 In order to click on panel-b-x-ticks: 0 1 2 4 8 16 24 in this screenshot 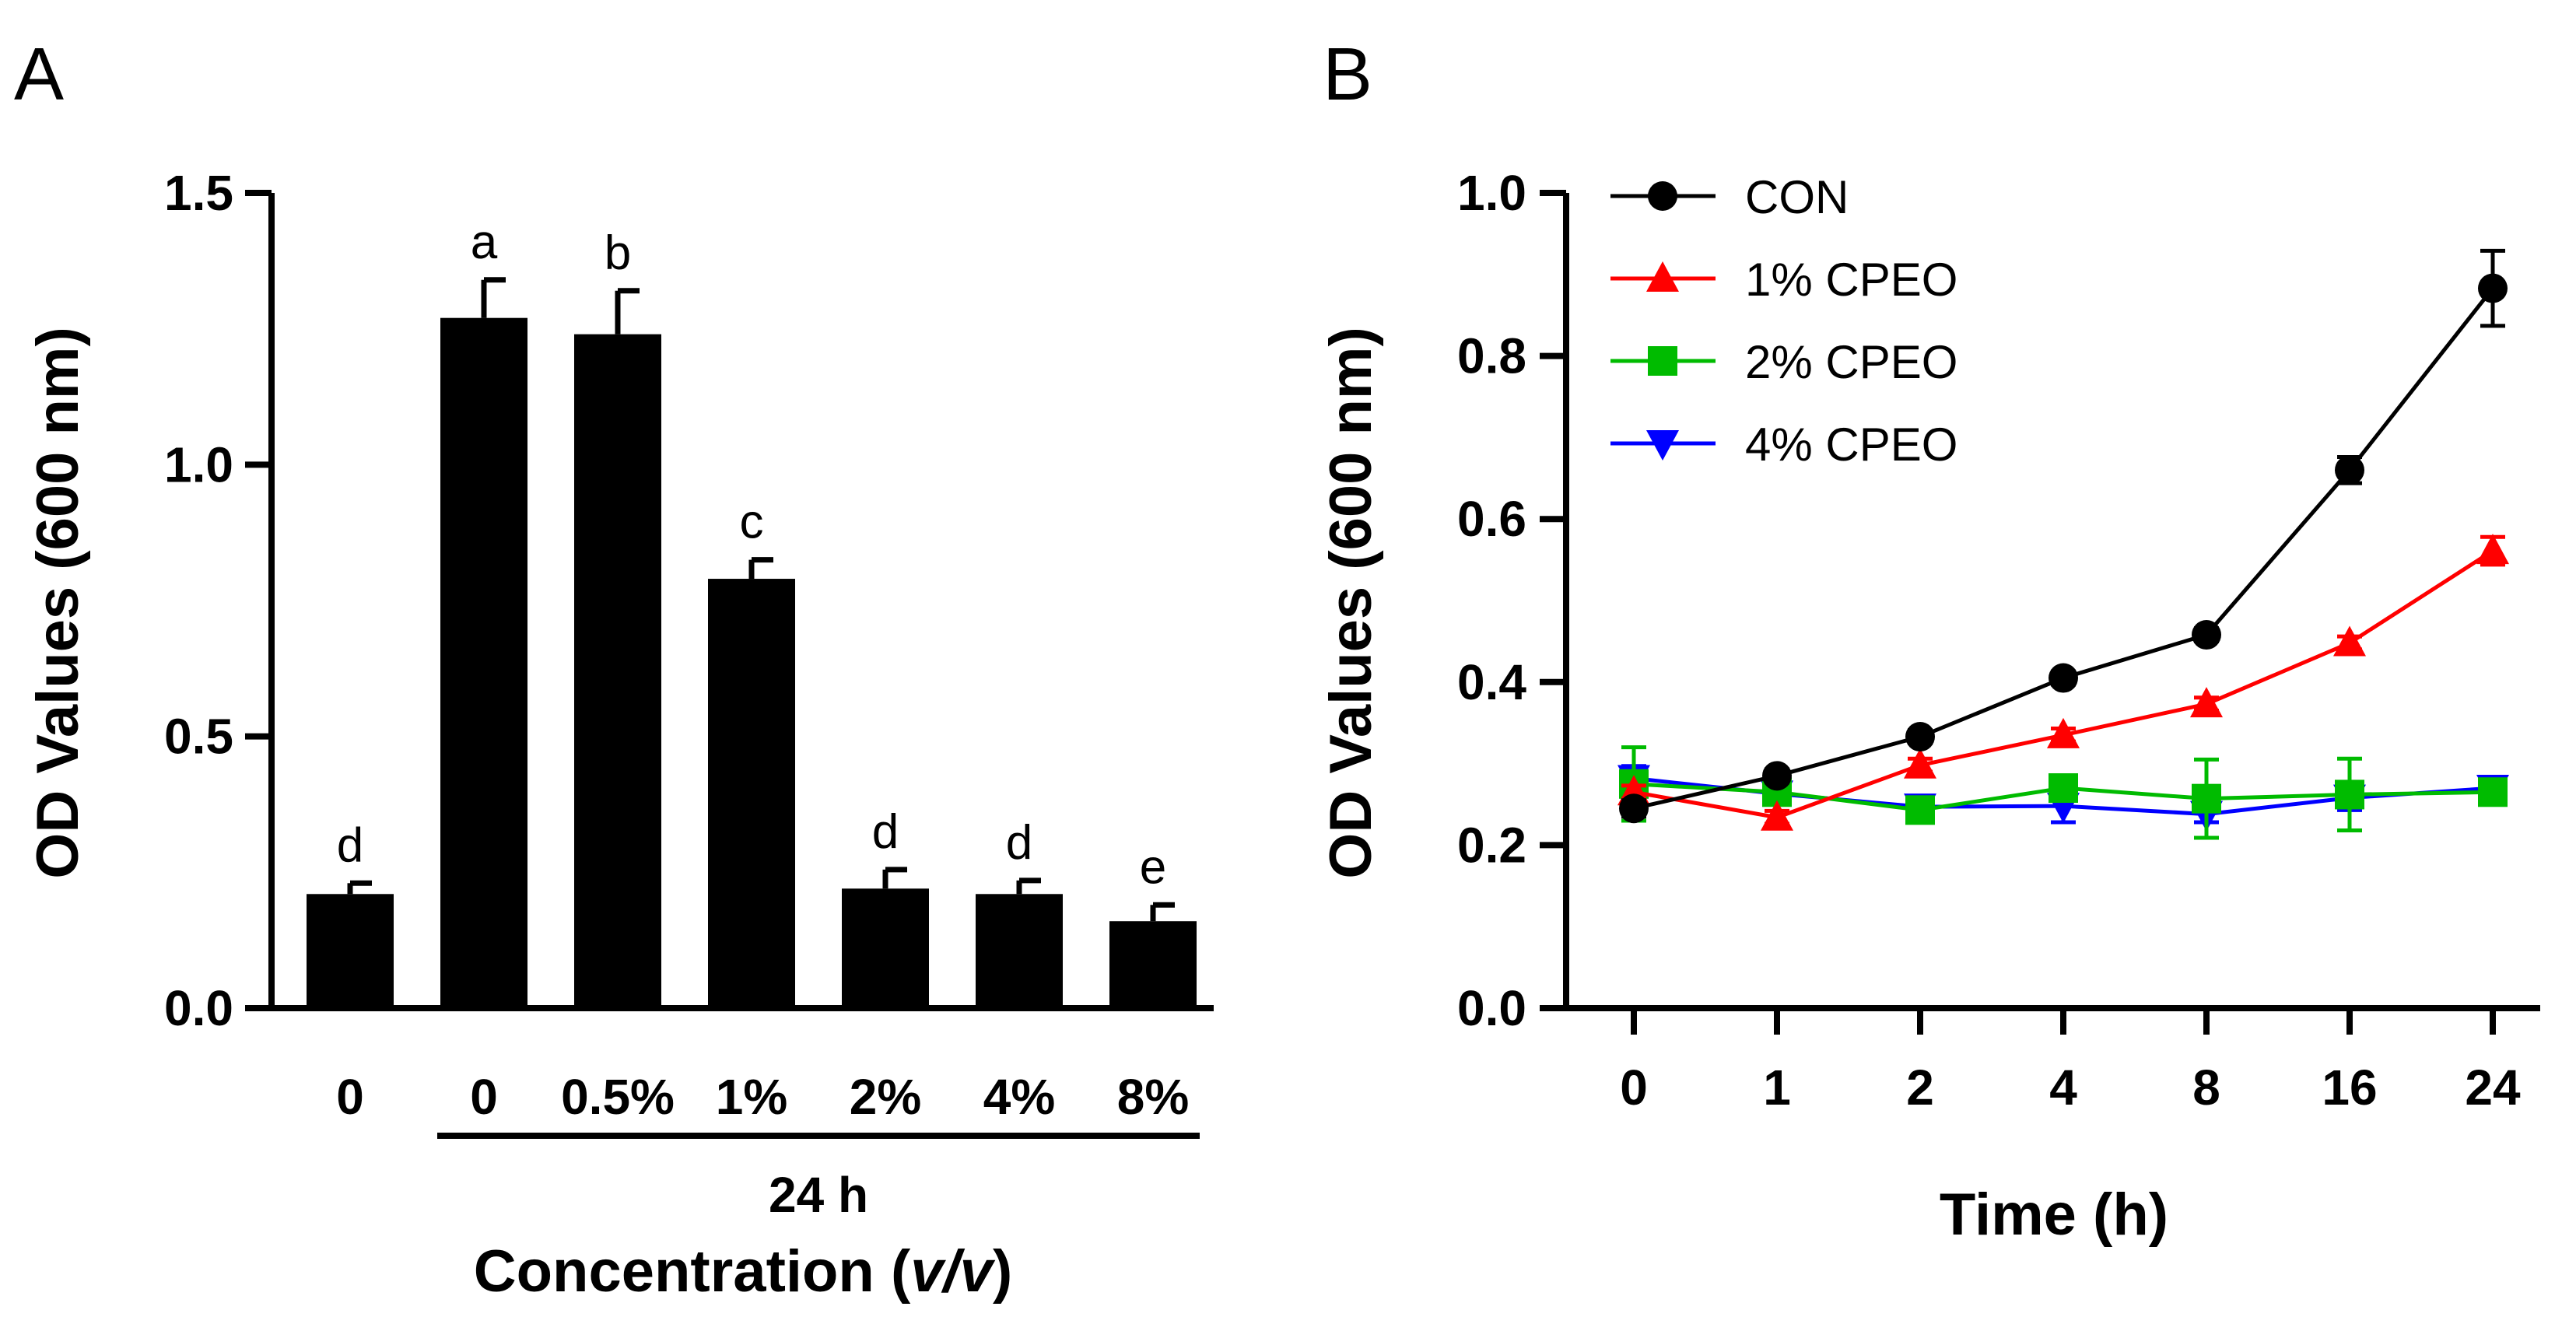, I will do `click(2070, 1062)`.